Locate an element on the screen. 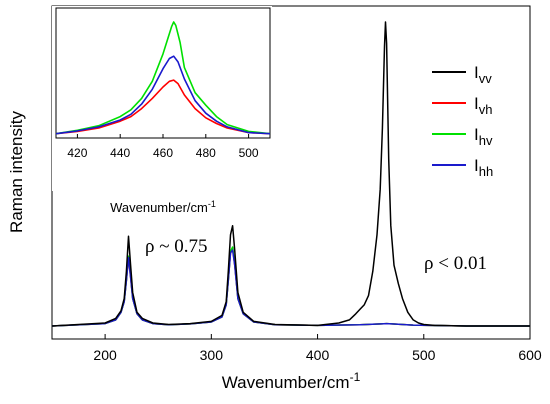 This screenshot has height=404, width=550. legend-label-sub: hv is located at coordinates (486, 140).